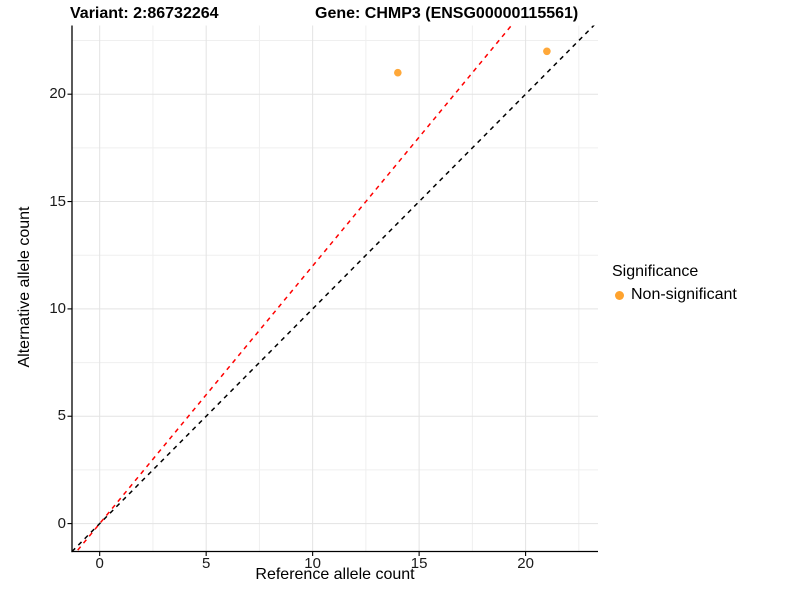  What do you see at coordinates (57, 308) in the screenshot?
I see `y-tick-label: 10` at bounding box center [57, 308].